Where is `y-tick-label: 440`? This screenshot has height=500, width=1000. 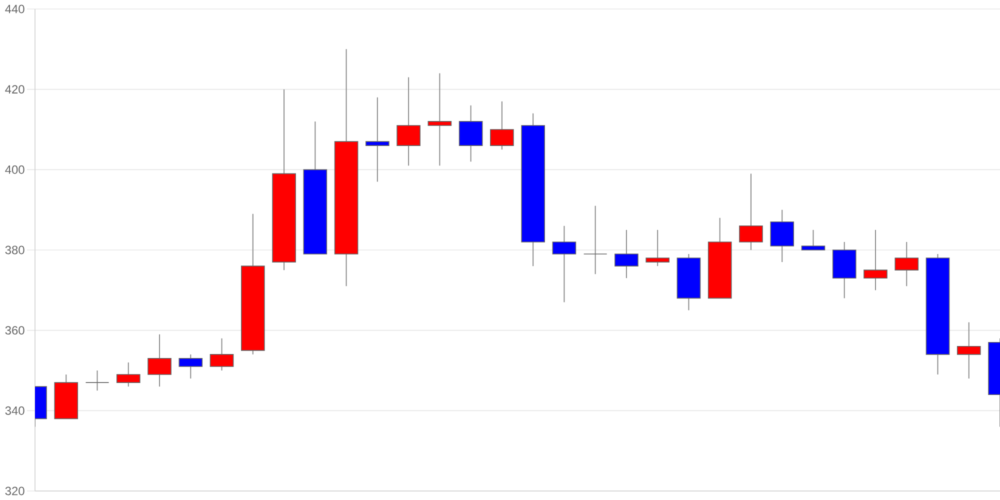 y-tick-label: 440 is located at coordinates (14, 9).